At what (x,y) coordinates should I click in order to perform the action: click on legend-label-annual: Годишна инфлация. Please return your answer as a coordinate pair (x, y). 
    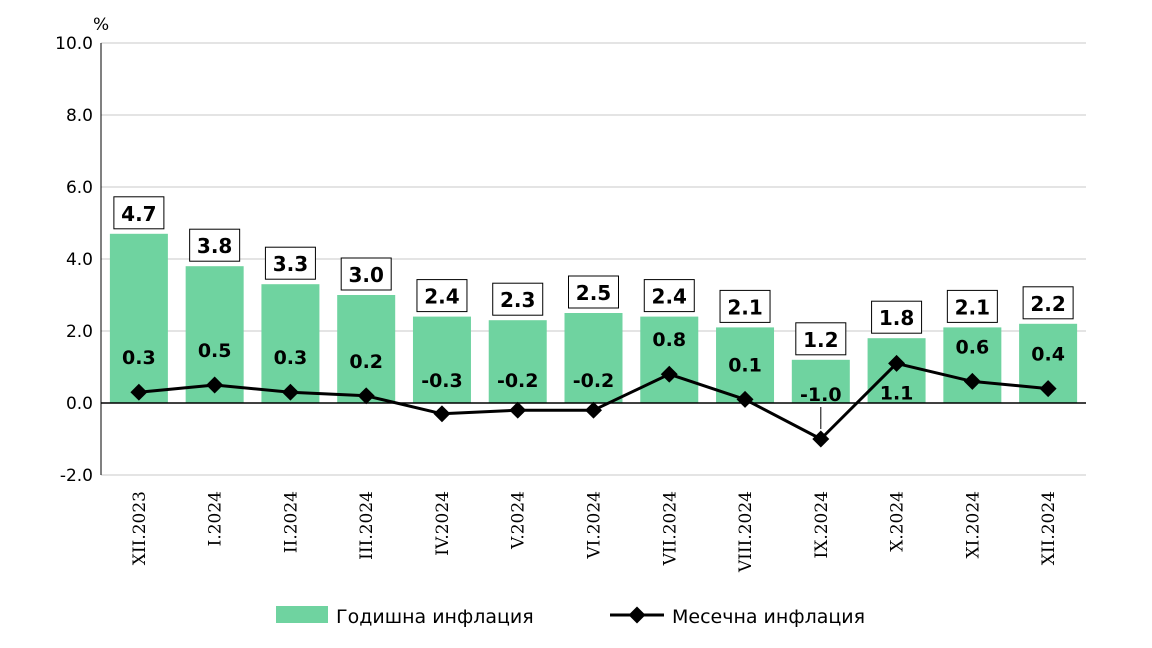
    Looking at the image, I should click on (435, 617).